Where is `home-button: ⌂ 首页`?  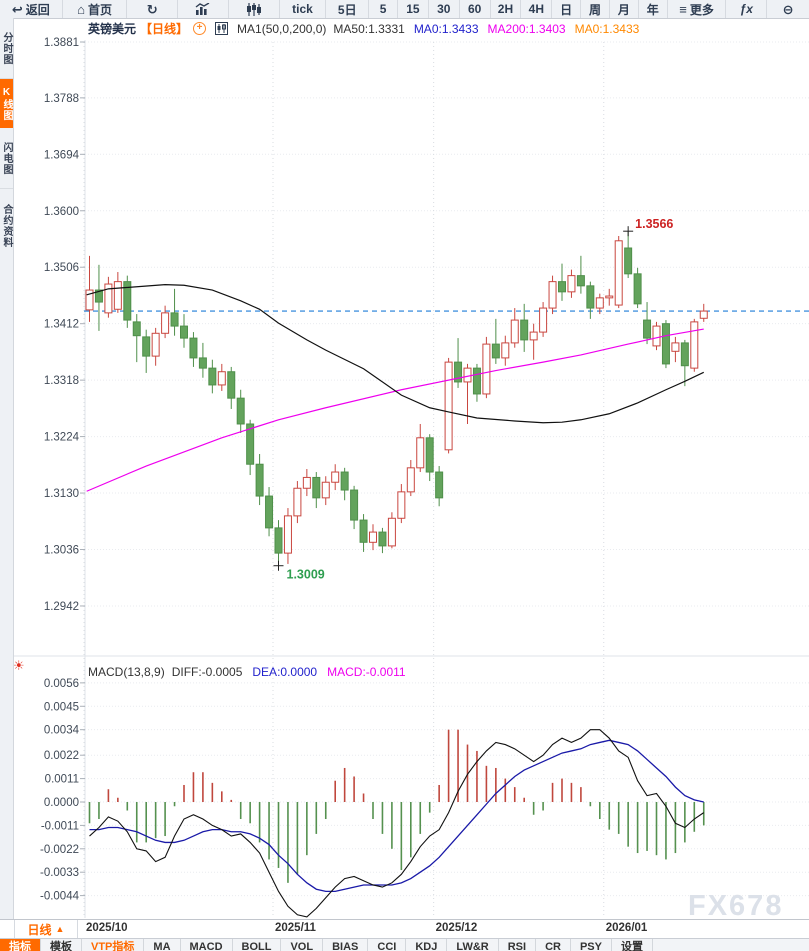 home-button: ⌂ 首页 is located at coordinates (95, 9).